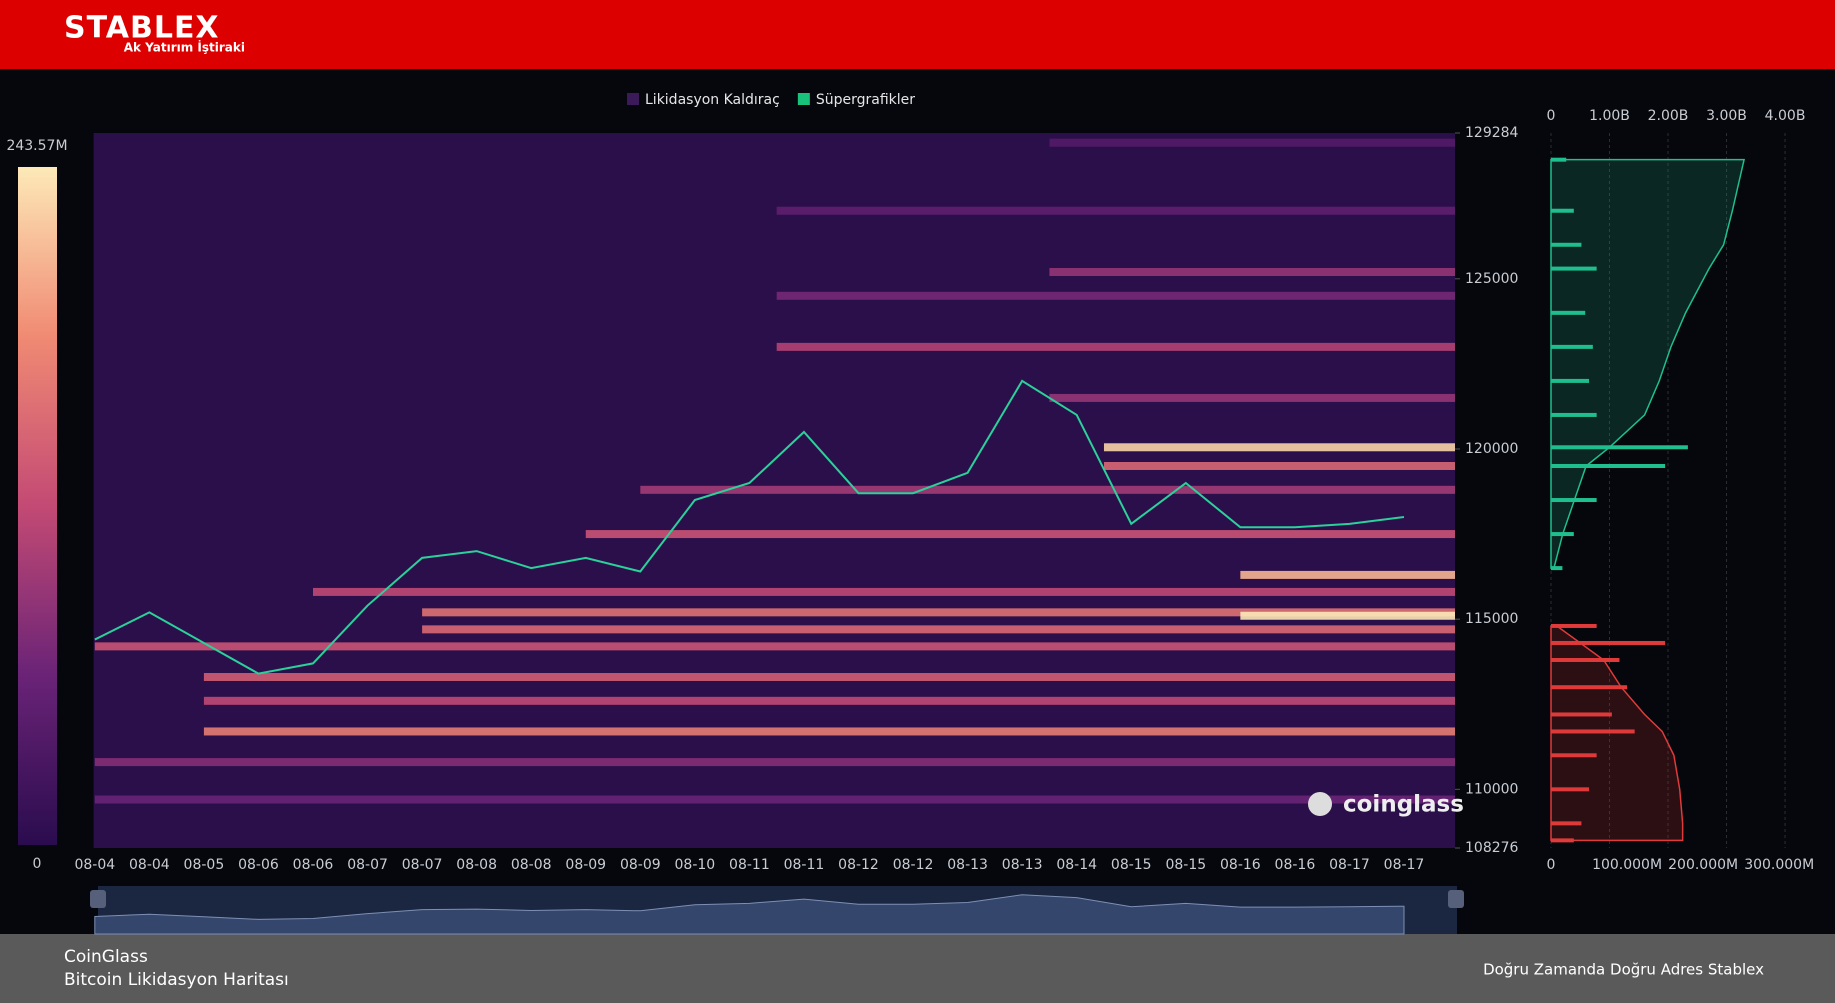 This screenshot has width=1835, height=1003. I want to click on bottom-tick-label: 0, so click(1551, 865).